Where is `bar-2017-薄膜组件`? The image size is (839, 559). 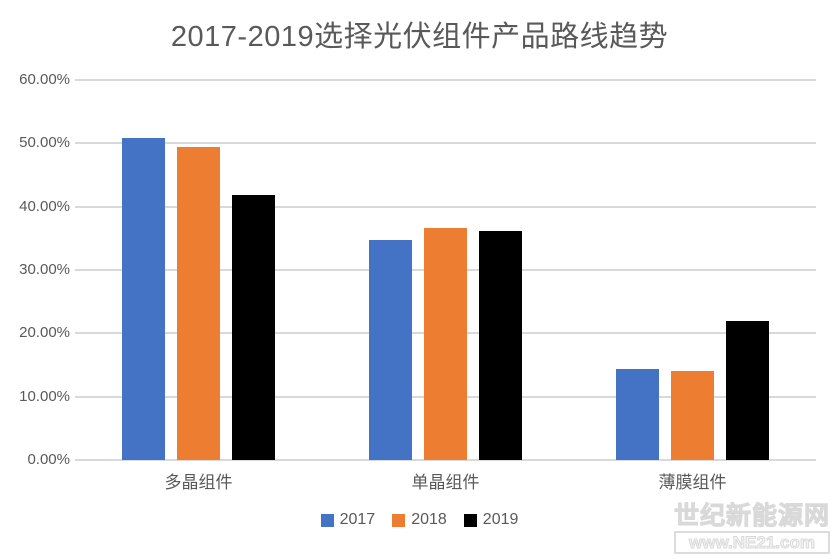
bar-2017-薄膜组件 is located at coordinates (637, 414).